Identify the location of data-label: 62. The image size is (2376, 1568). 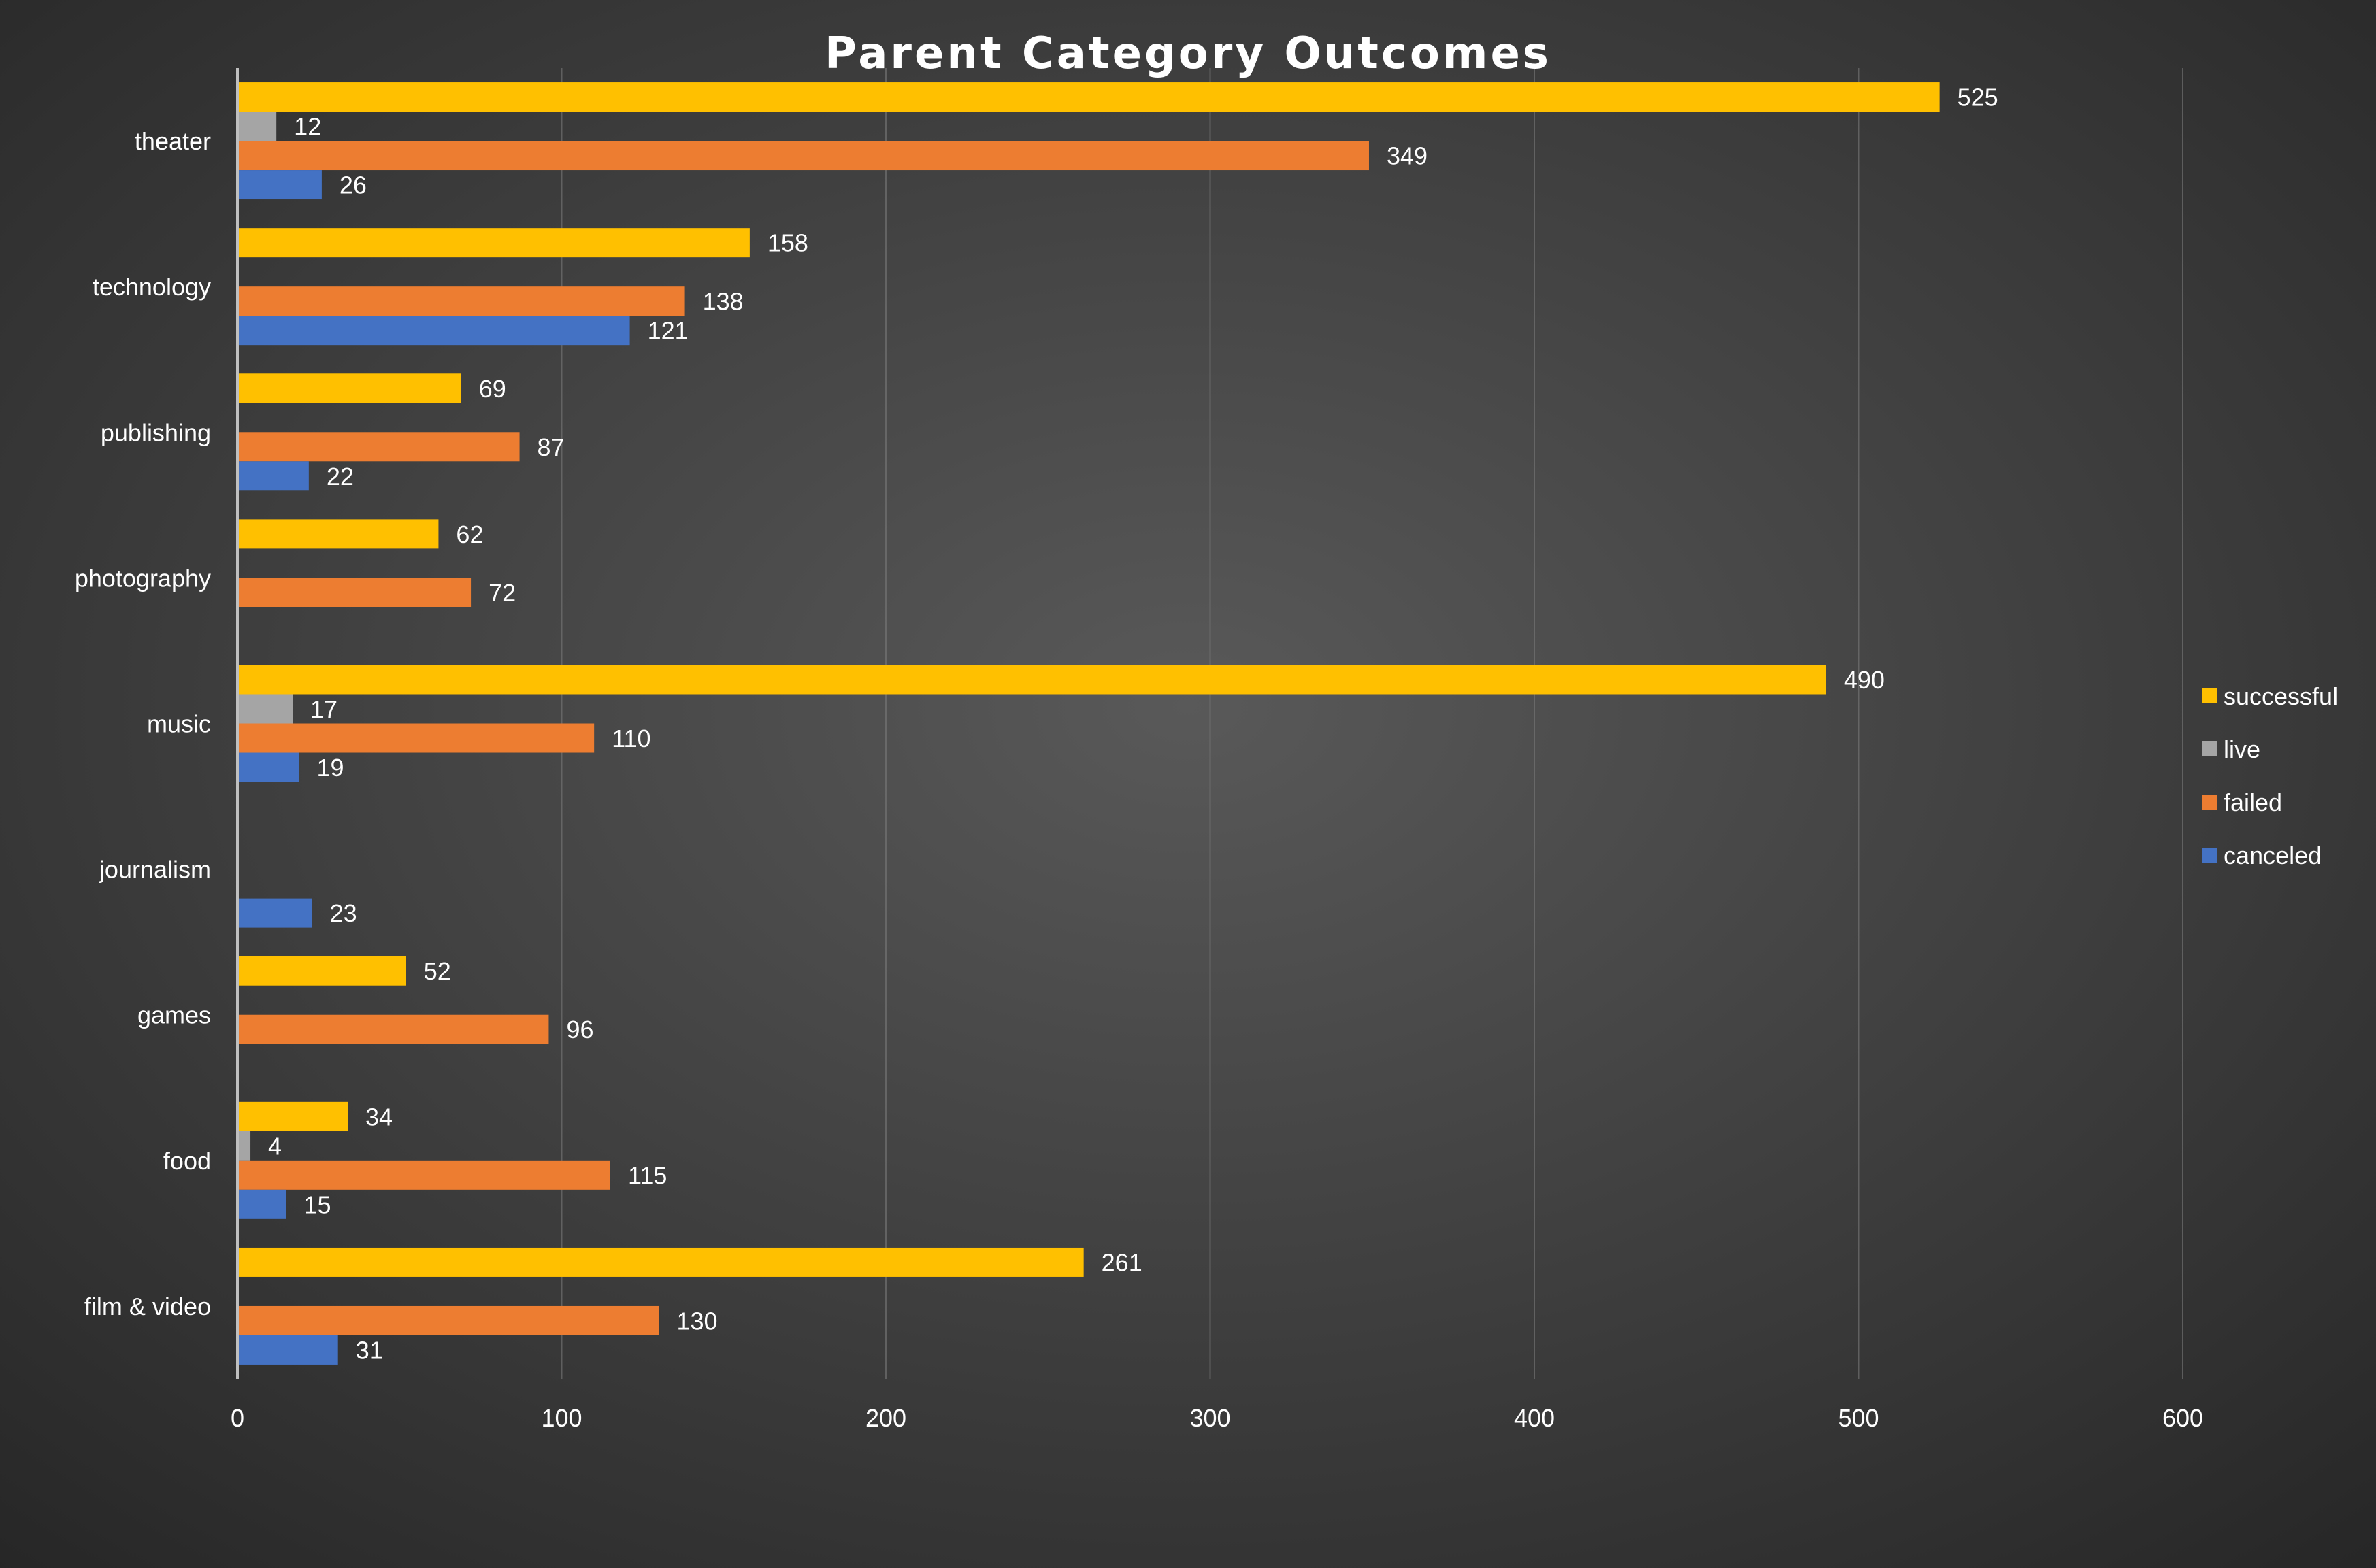
(469, 534).